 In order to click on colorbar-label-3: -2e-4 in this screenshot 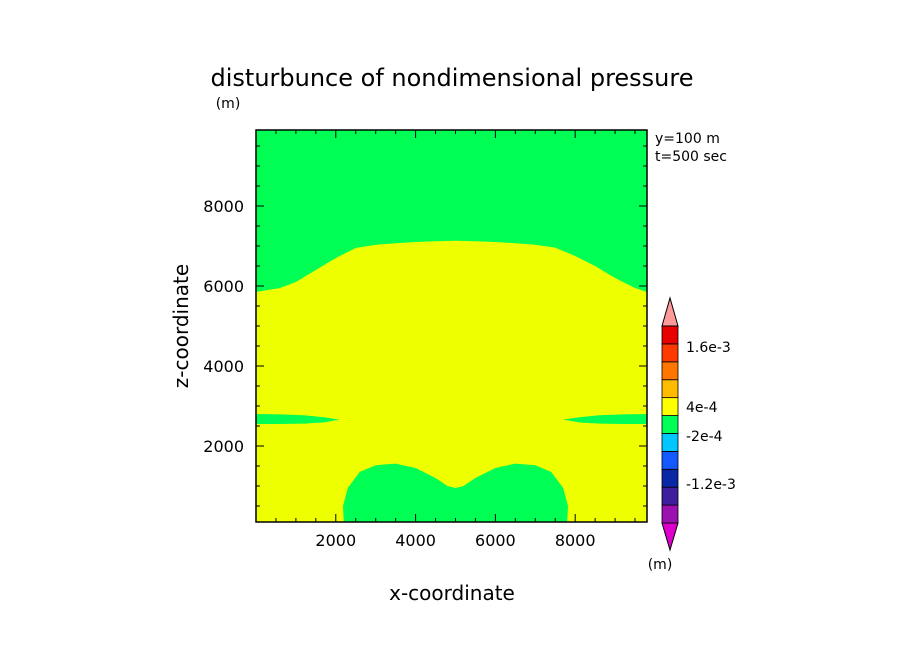, I will do `click(704, 437)`.